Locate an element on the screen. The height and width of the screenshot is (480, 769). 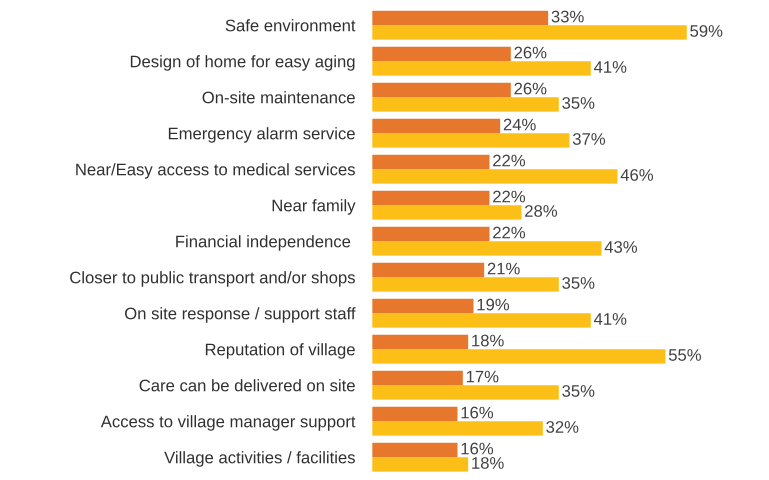
y-tick-label: Near/Easy access to medical services is located at coordinates (215, 171).